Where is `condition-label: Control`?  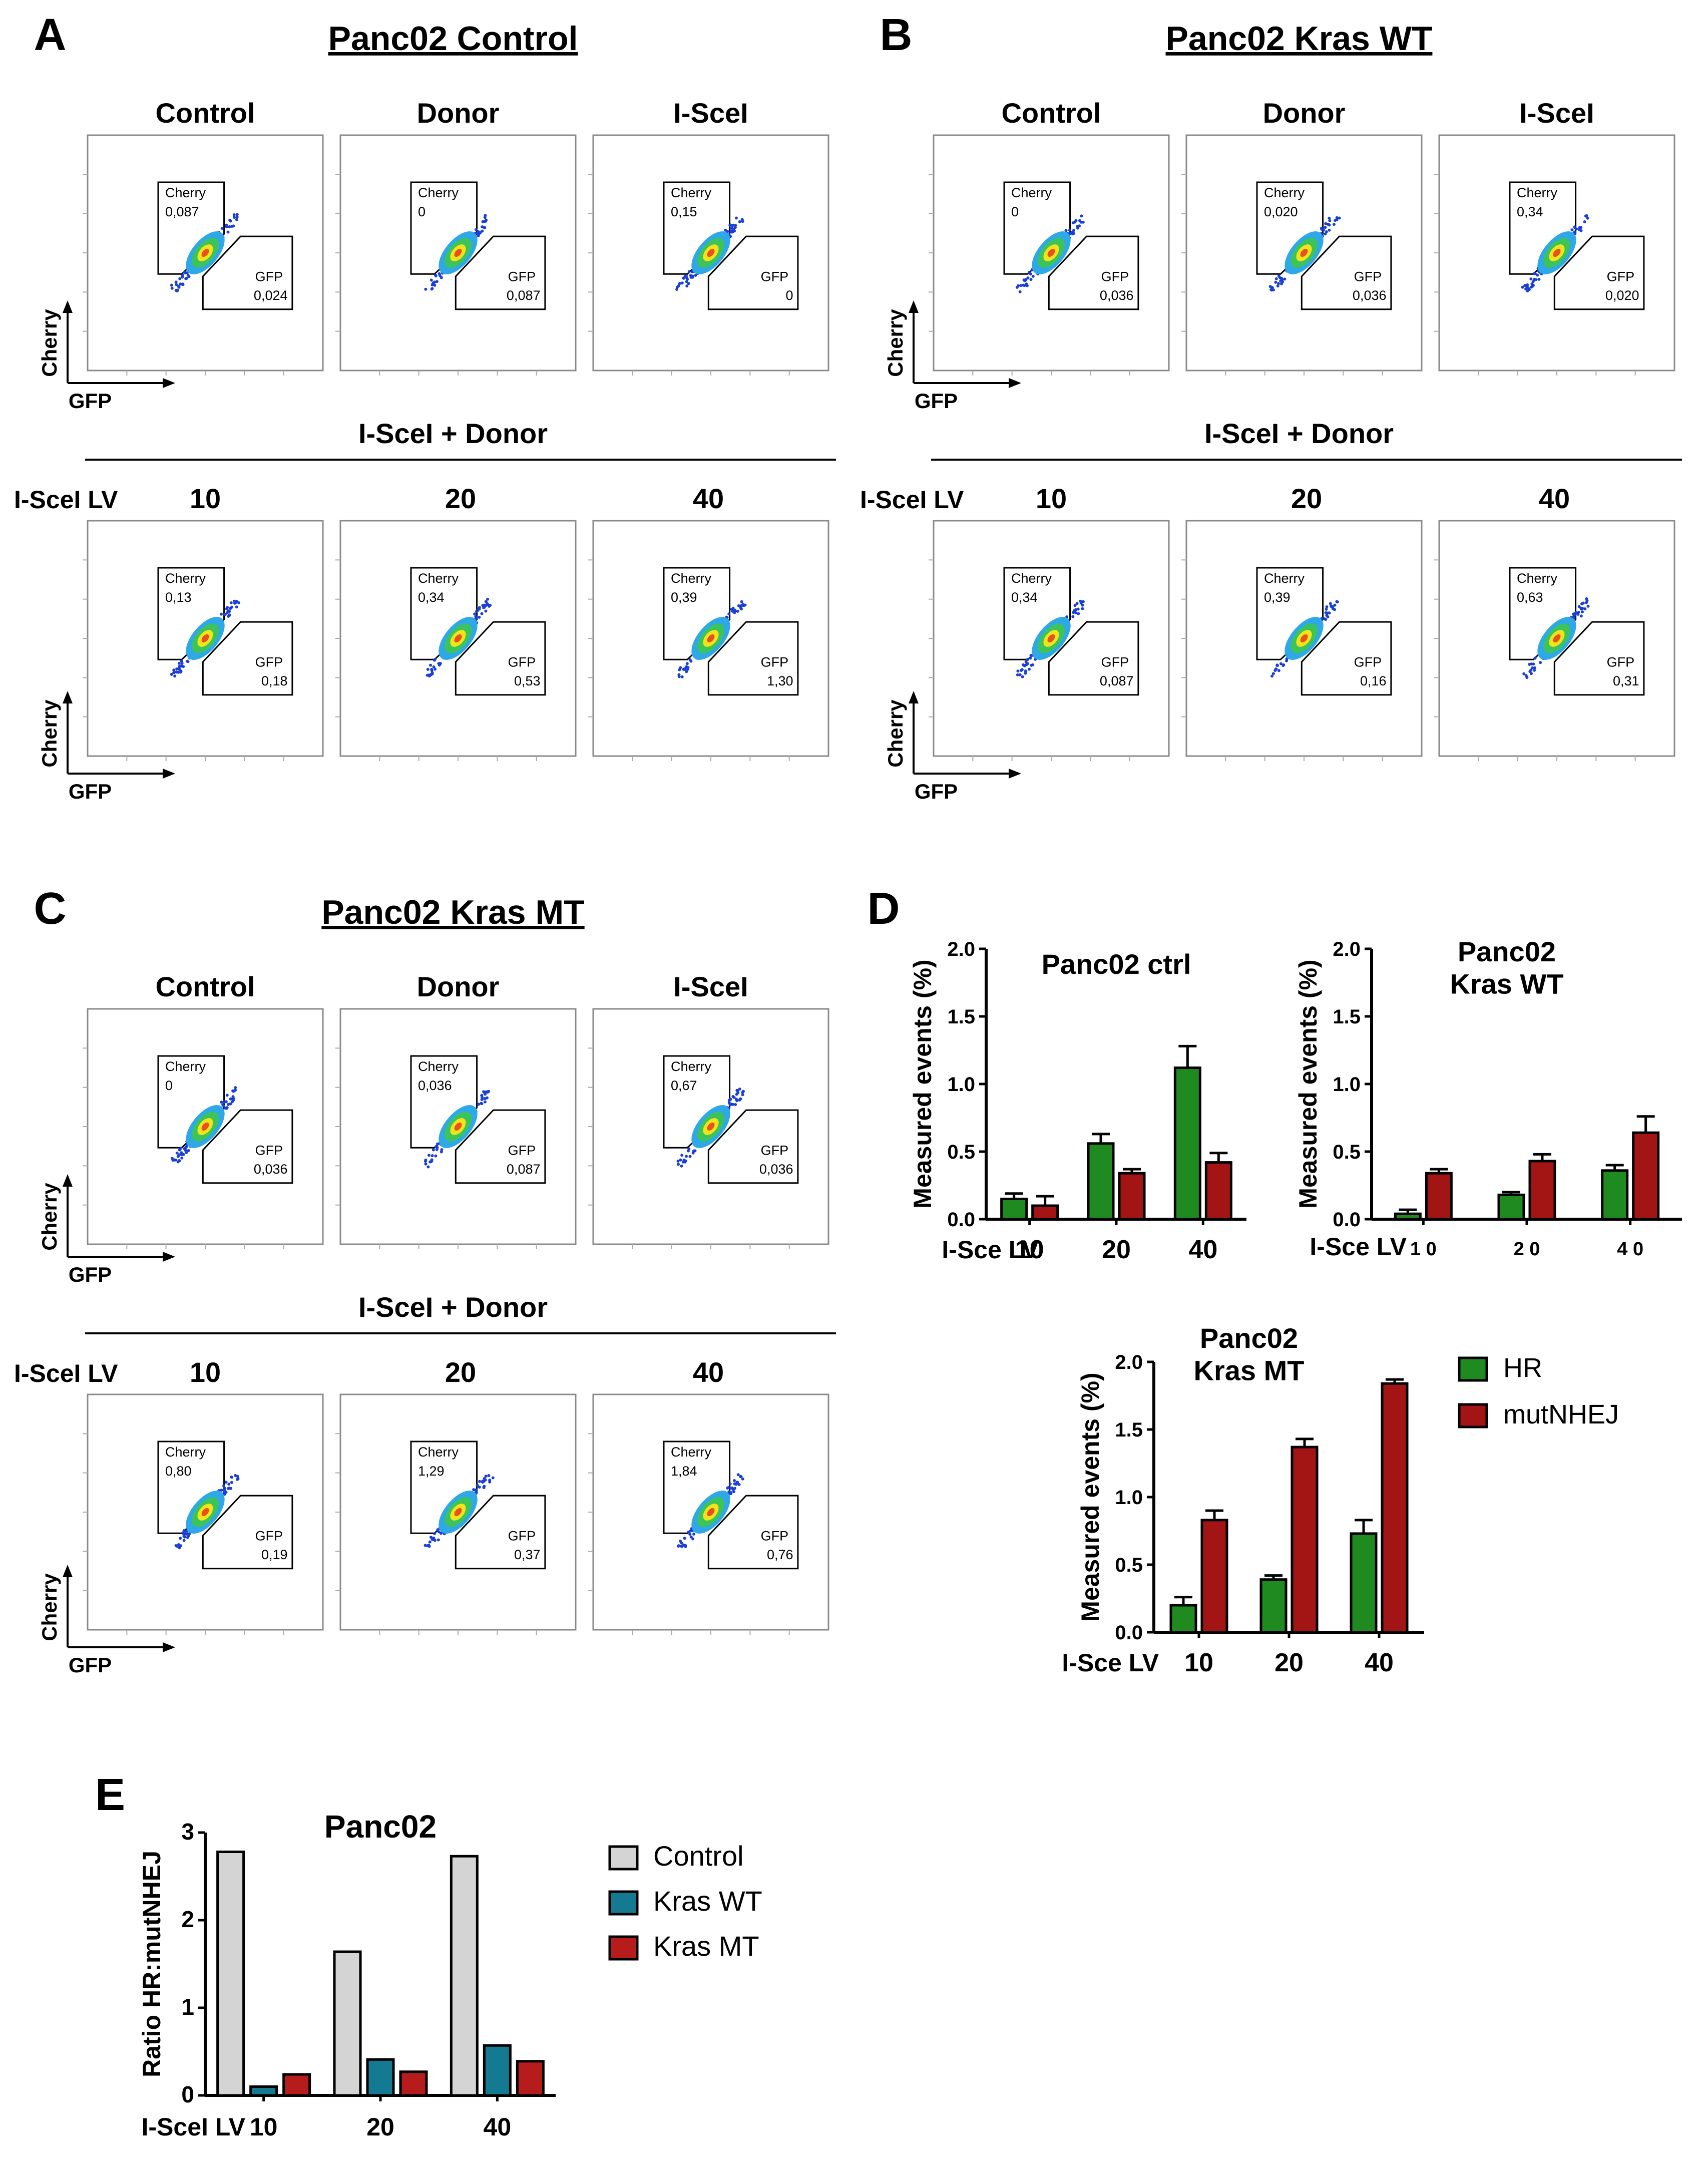
condition-label: Control is located at coordinates (205, 987).